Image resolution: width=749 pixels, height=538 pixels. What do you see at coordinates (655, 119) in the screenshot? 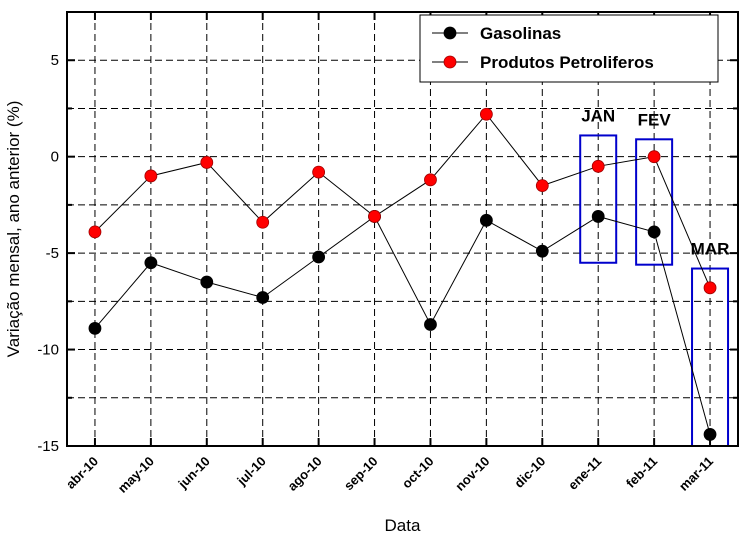
I see `annotation-label: FEV` at bounding box center [655, 119].